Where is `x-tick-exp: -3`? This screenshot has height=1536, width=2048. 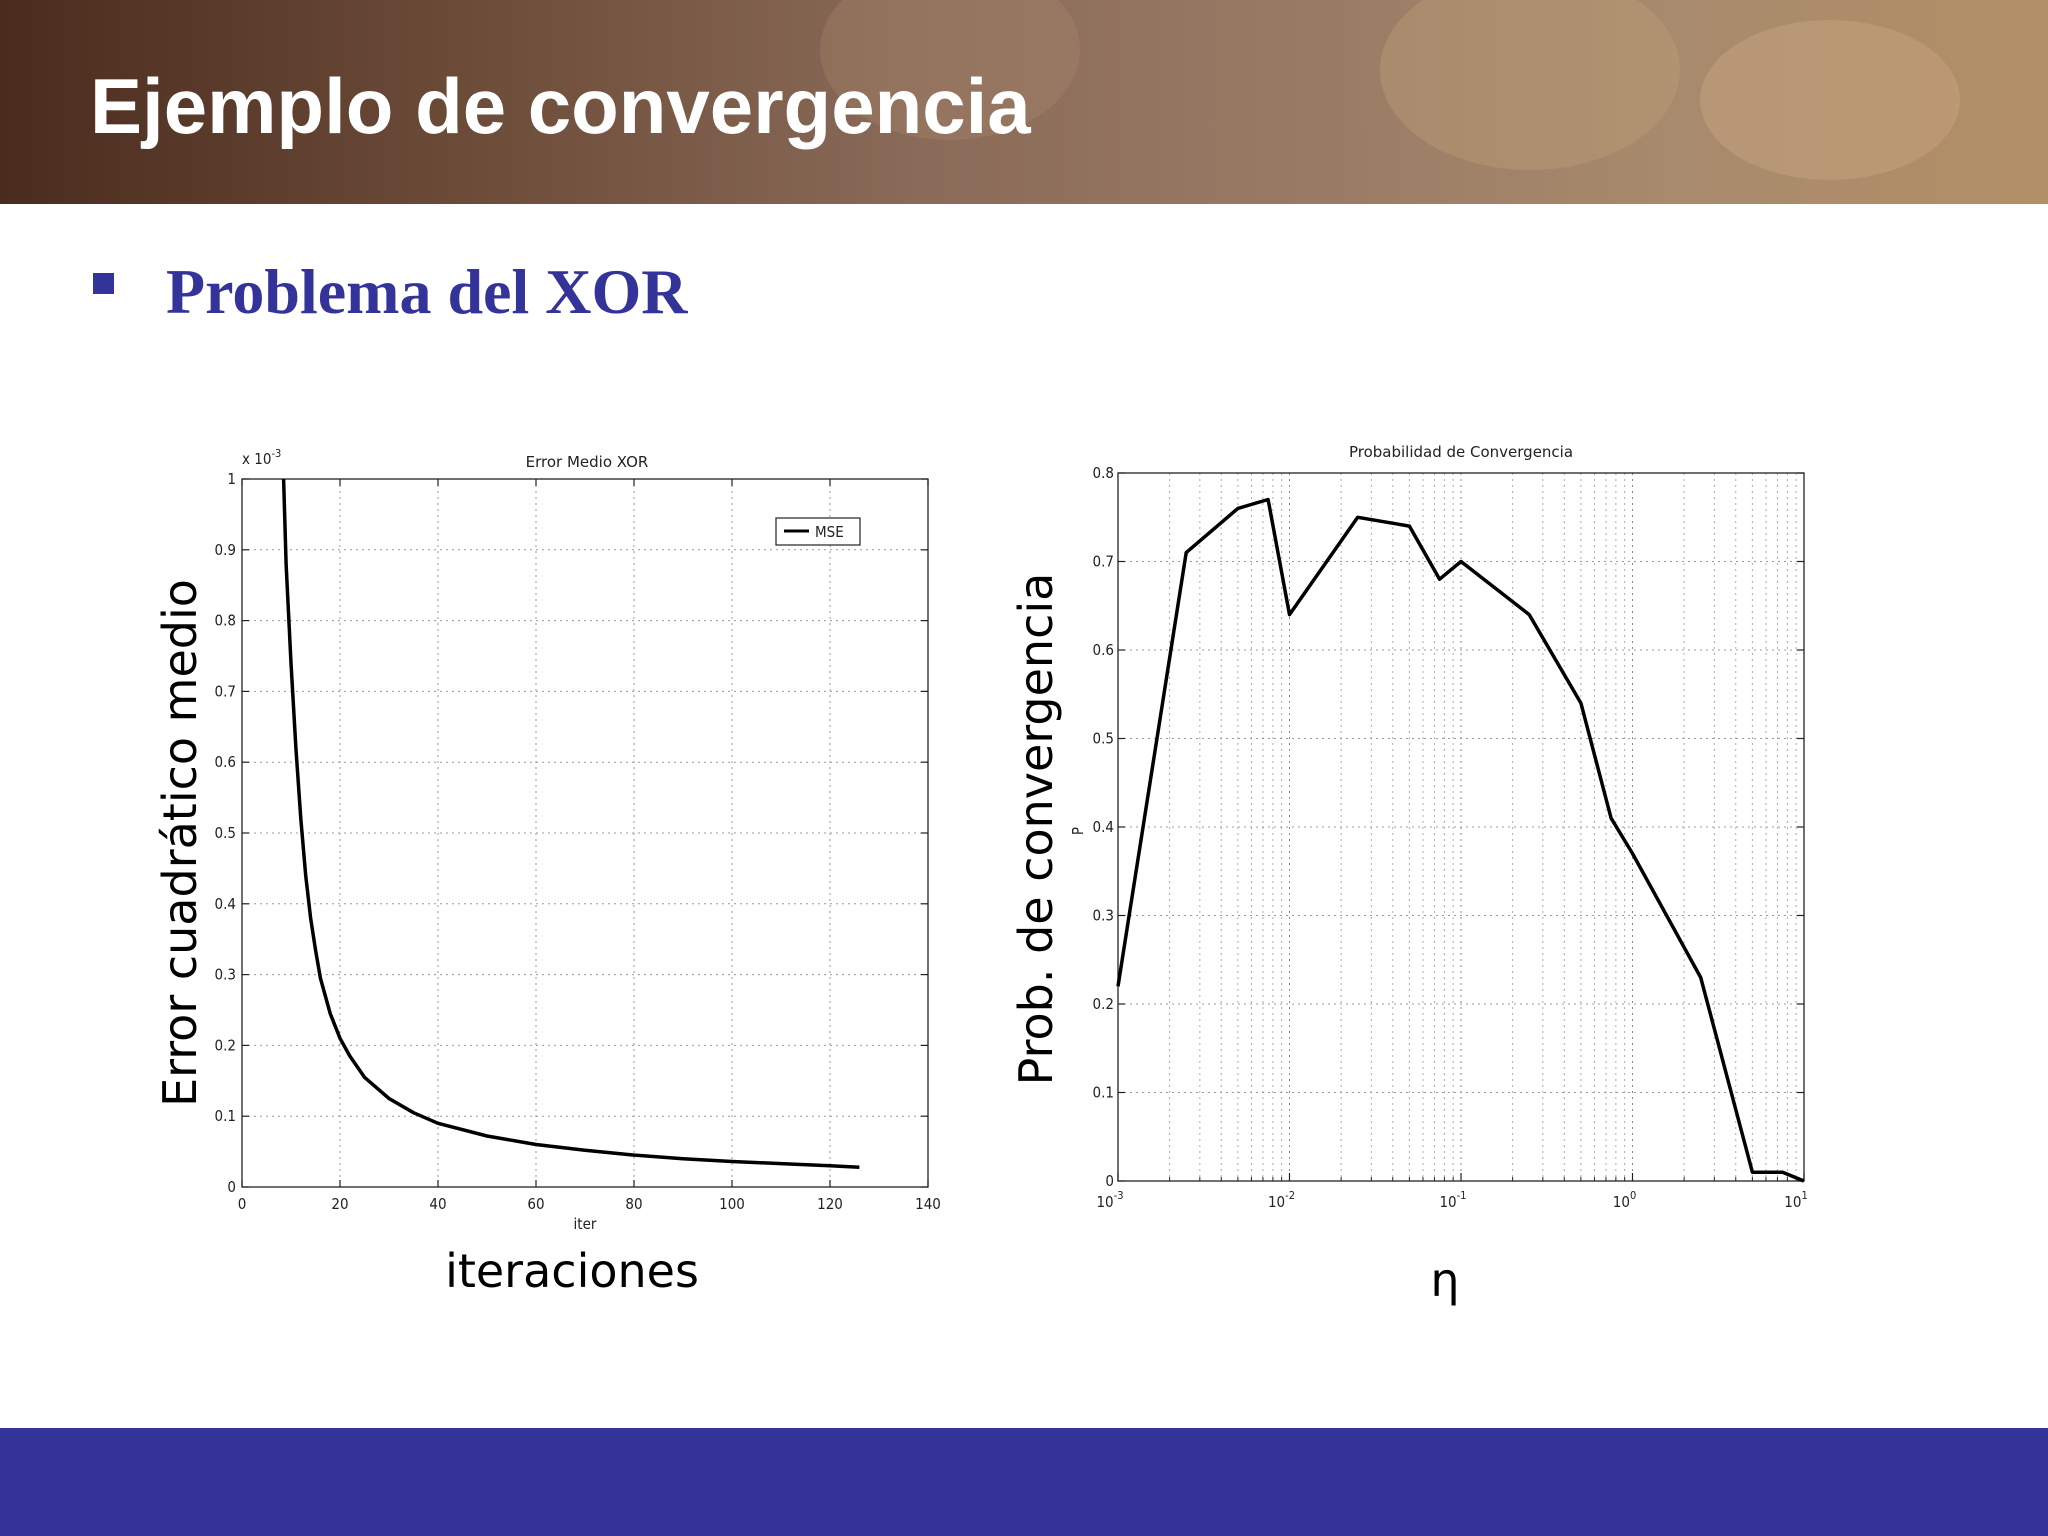 x-tick-exp: -3 is located at coordinates (1119, 1195).